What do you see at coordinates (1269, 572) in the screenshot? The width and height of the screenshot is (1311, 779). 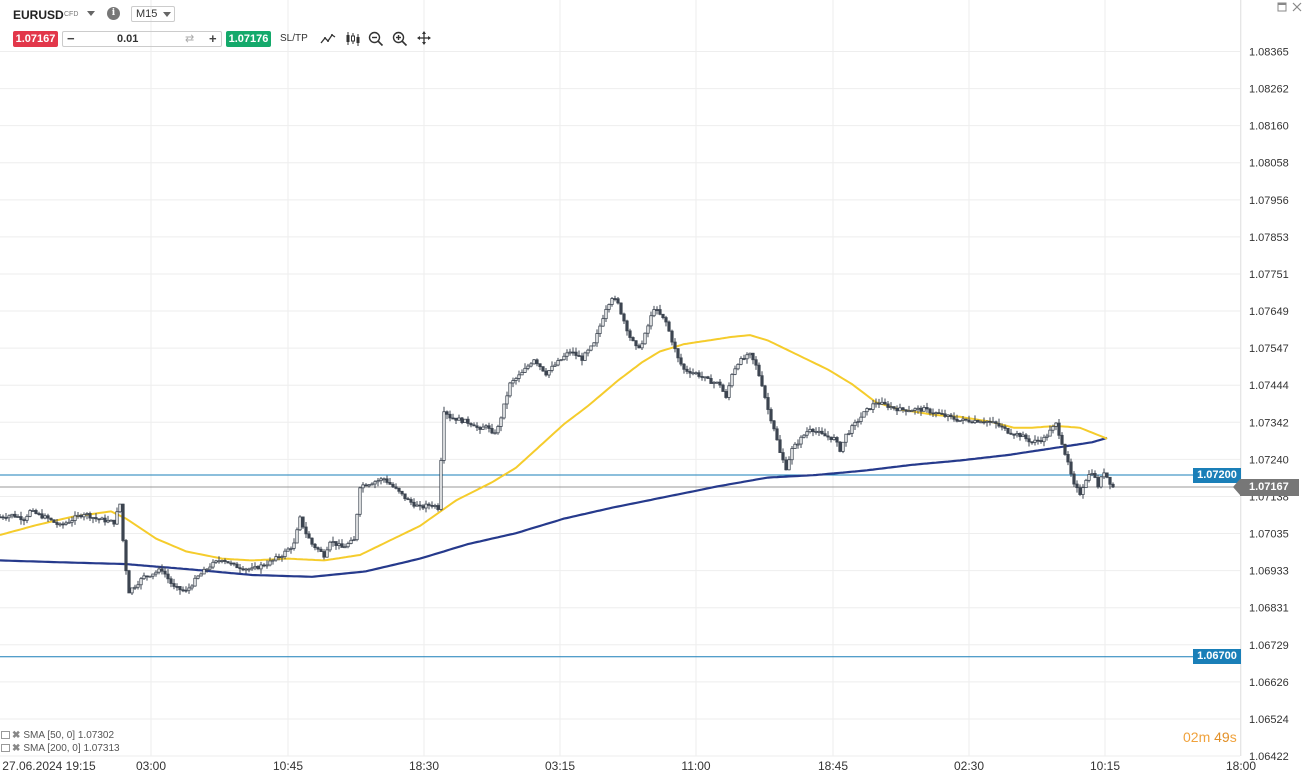 I see `y-tick-label: 1.06933` at bounding box center [1269, 572].